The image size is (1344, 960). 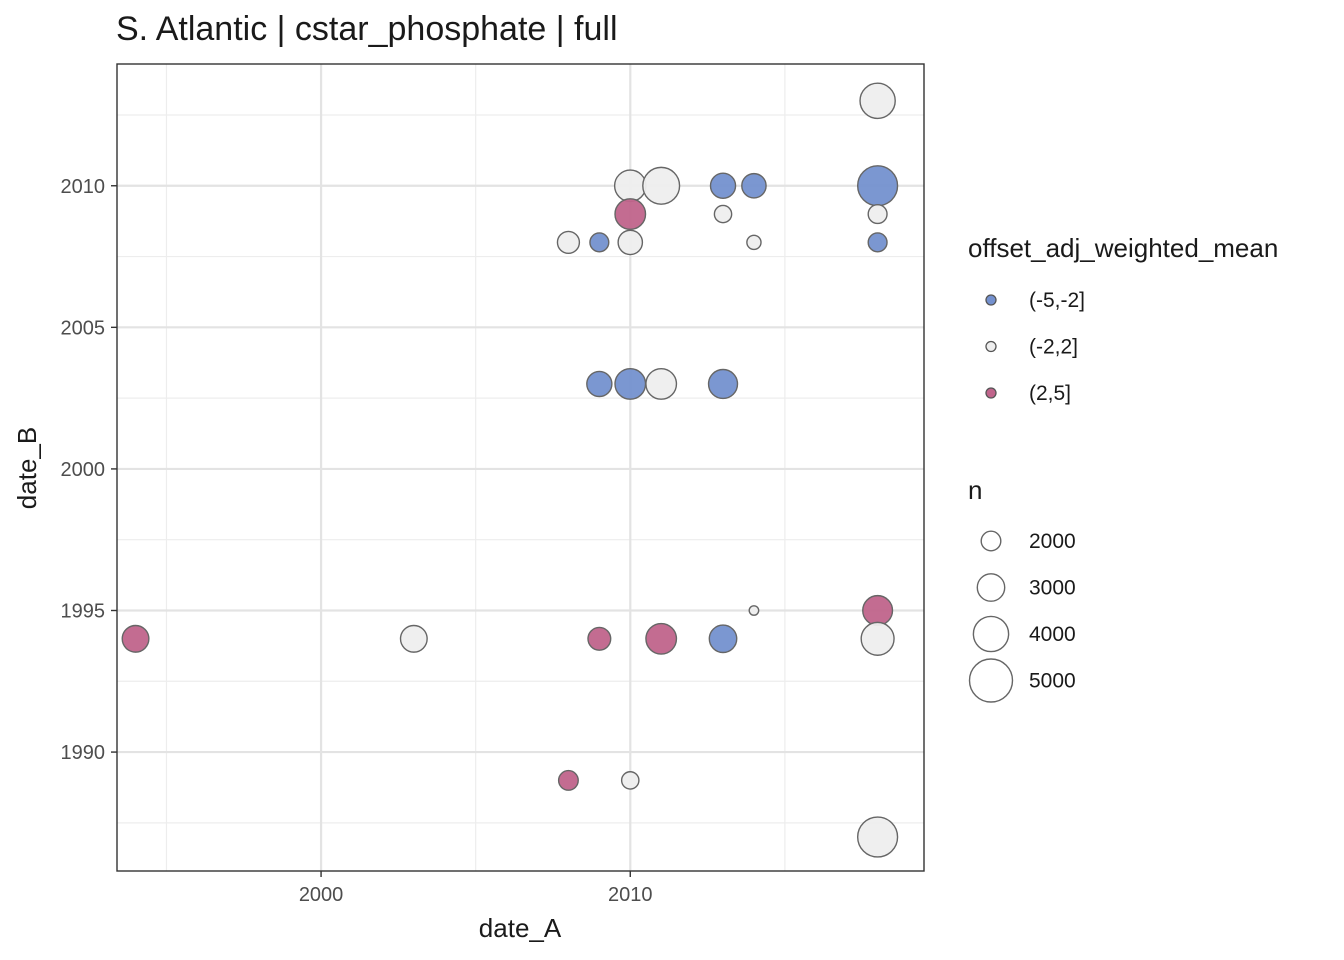 What do you see at coordinates (83, 328) in the screenshot?
I see `y-tick-label: 2005` at bounding box center [83, 328].